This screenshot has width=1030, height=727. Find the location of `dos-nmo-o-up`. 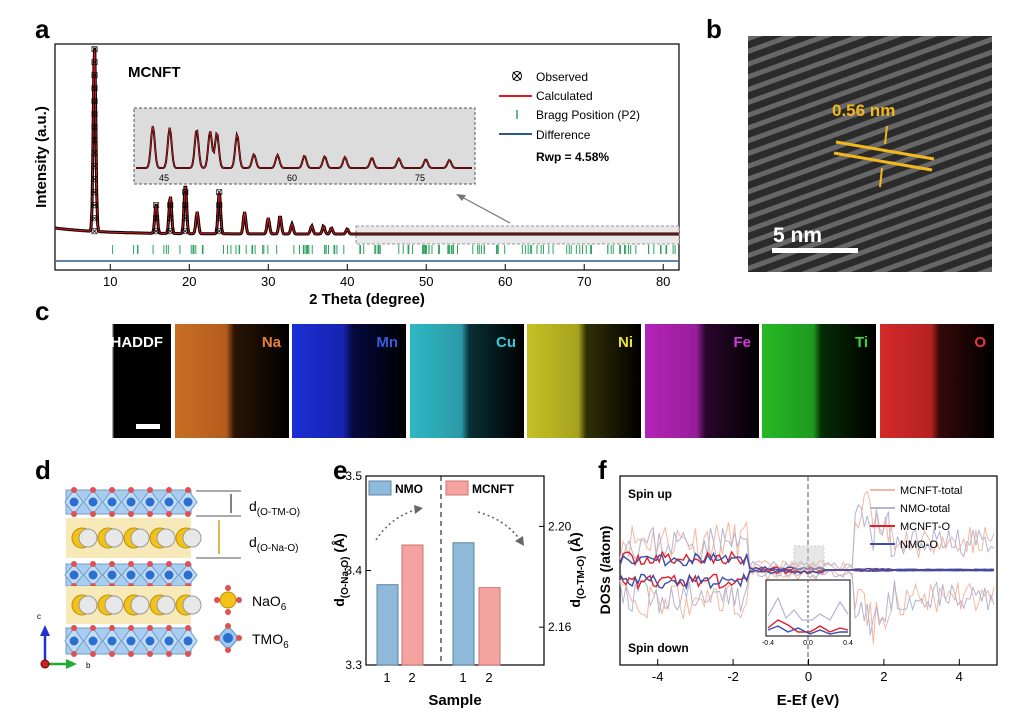

dos-nmo-o-up is located at coordinates (807, 561).